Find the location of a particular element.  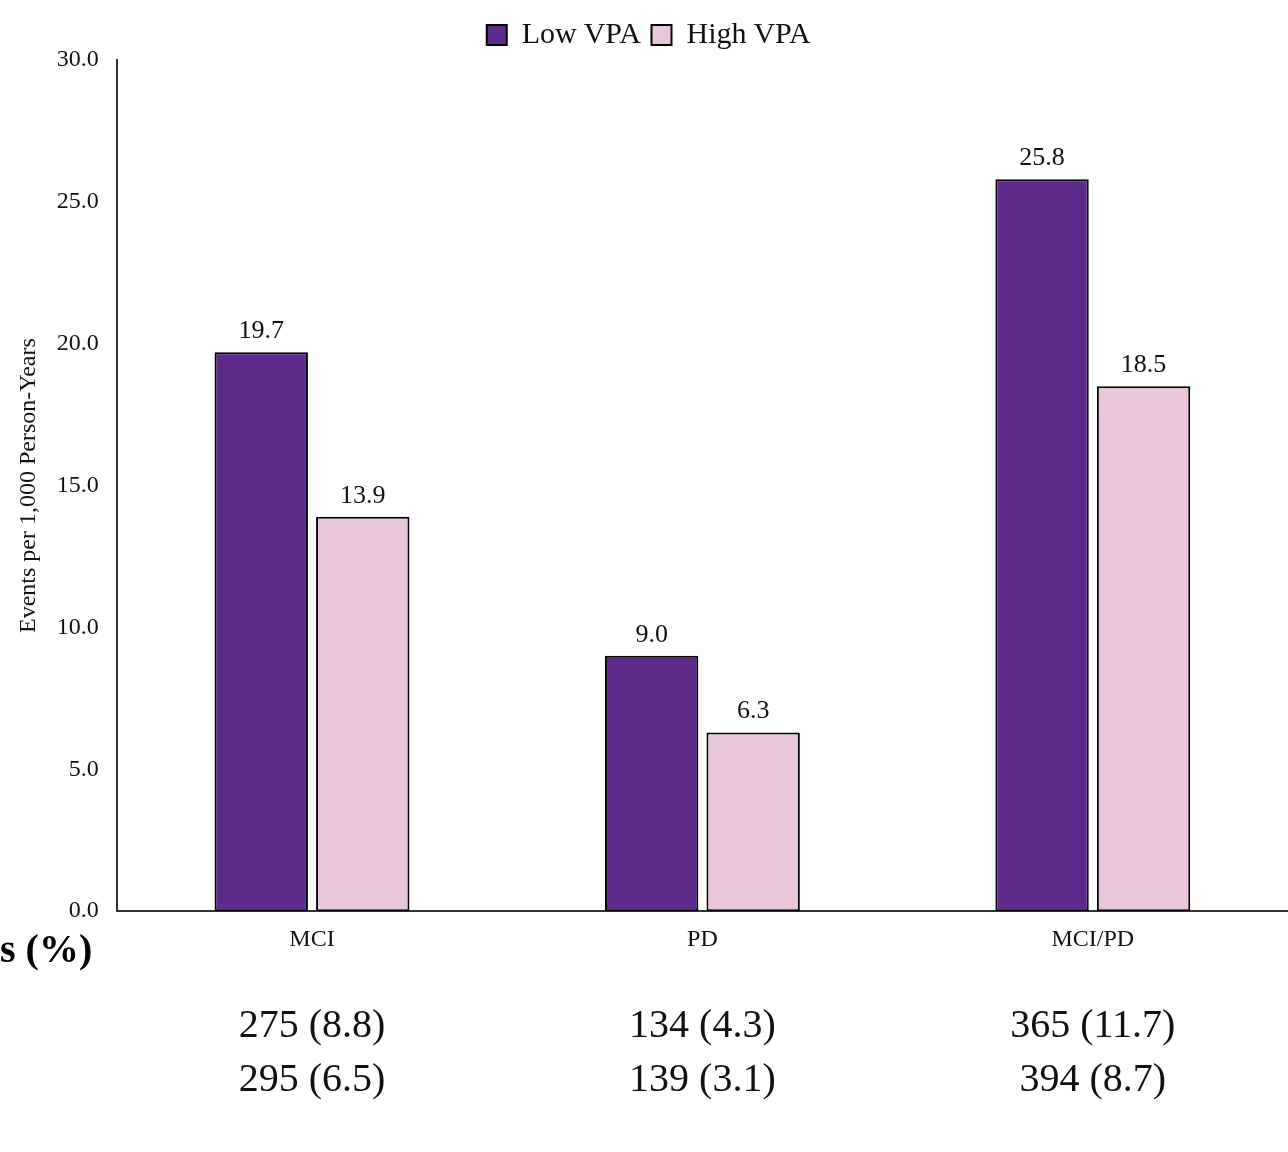

x-tick-label: MCI/PD is located at coordinates (1093, 937).